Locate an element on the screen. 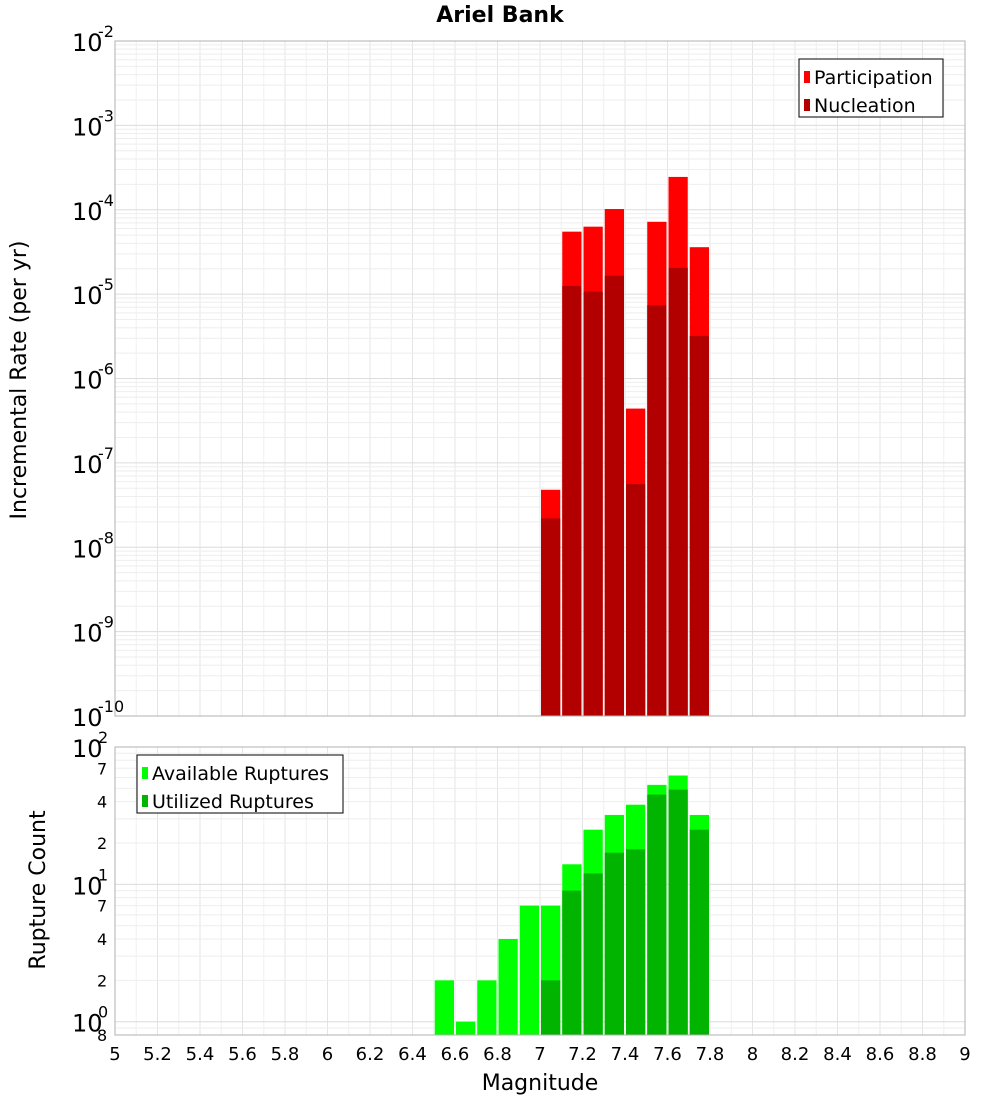  y-tick-label-0-5: 10⁻⁷ is located at coordinates (93, 461).